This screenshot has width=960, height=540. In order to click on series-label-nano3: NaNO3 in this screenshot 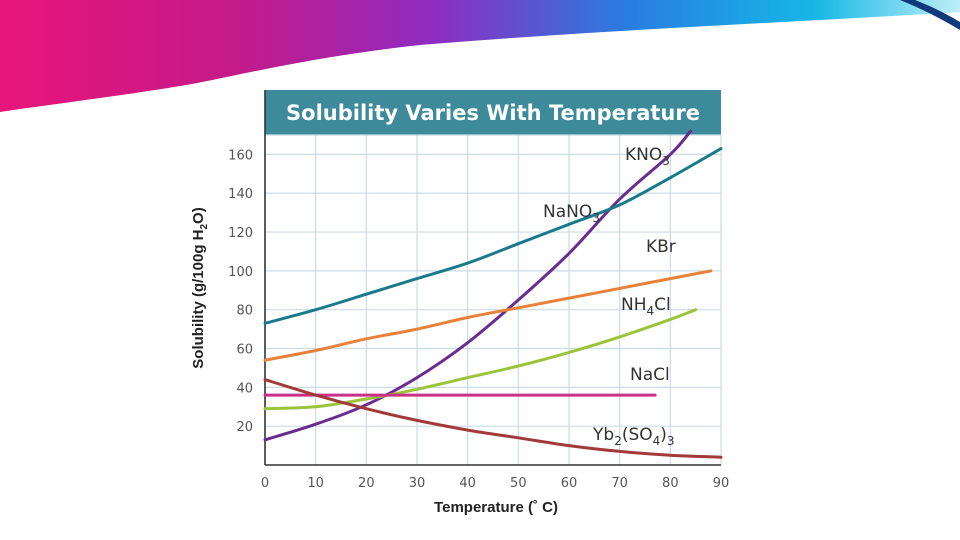, I will do `click(571, 213)`.